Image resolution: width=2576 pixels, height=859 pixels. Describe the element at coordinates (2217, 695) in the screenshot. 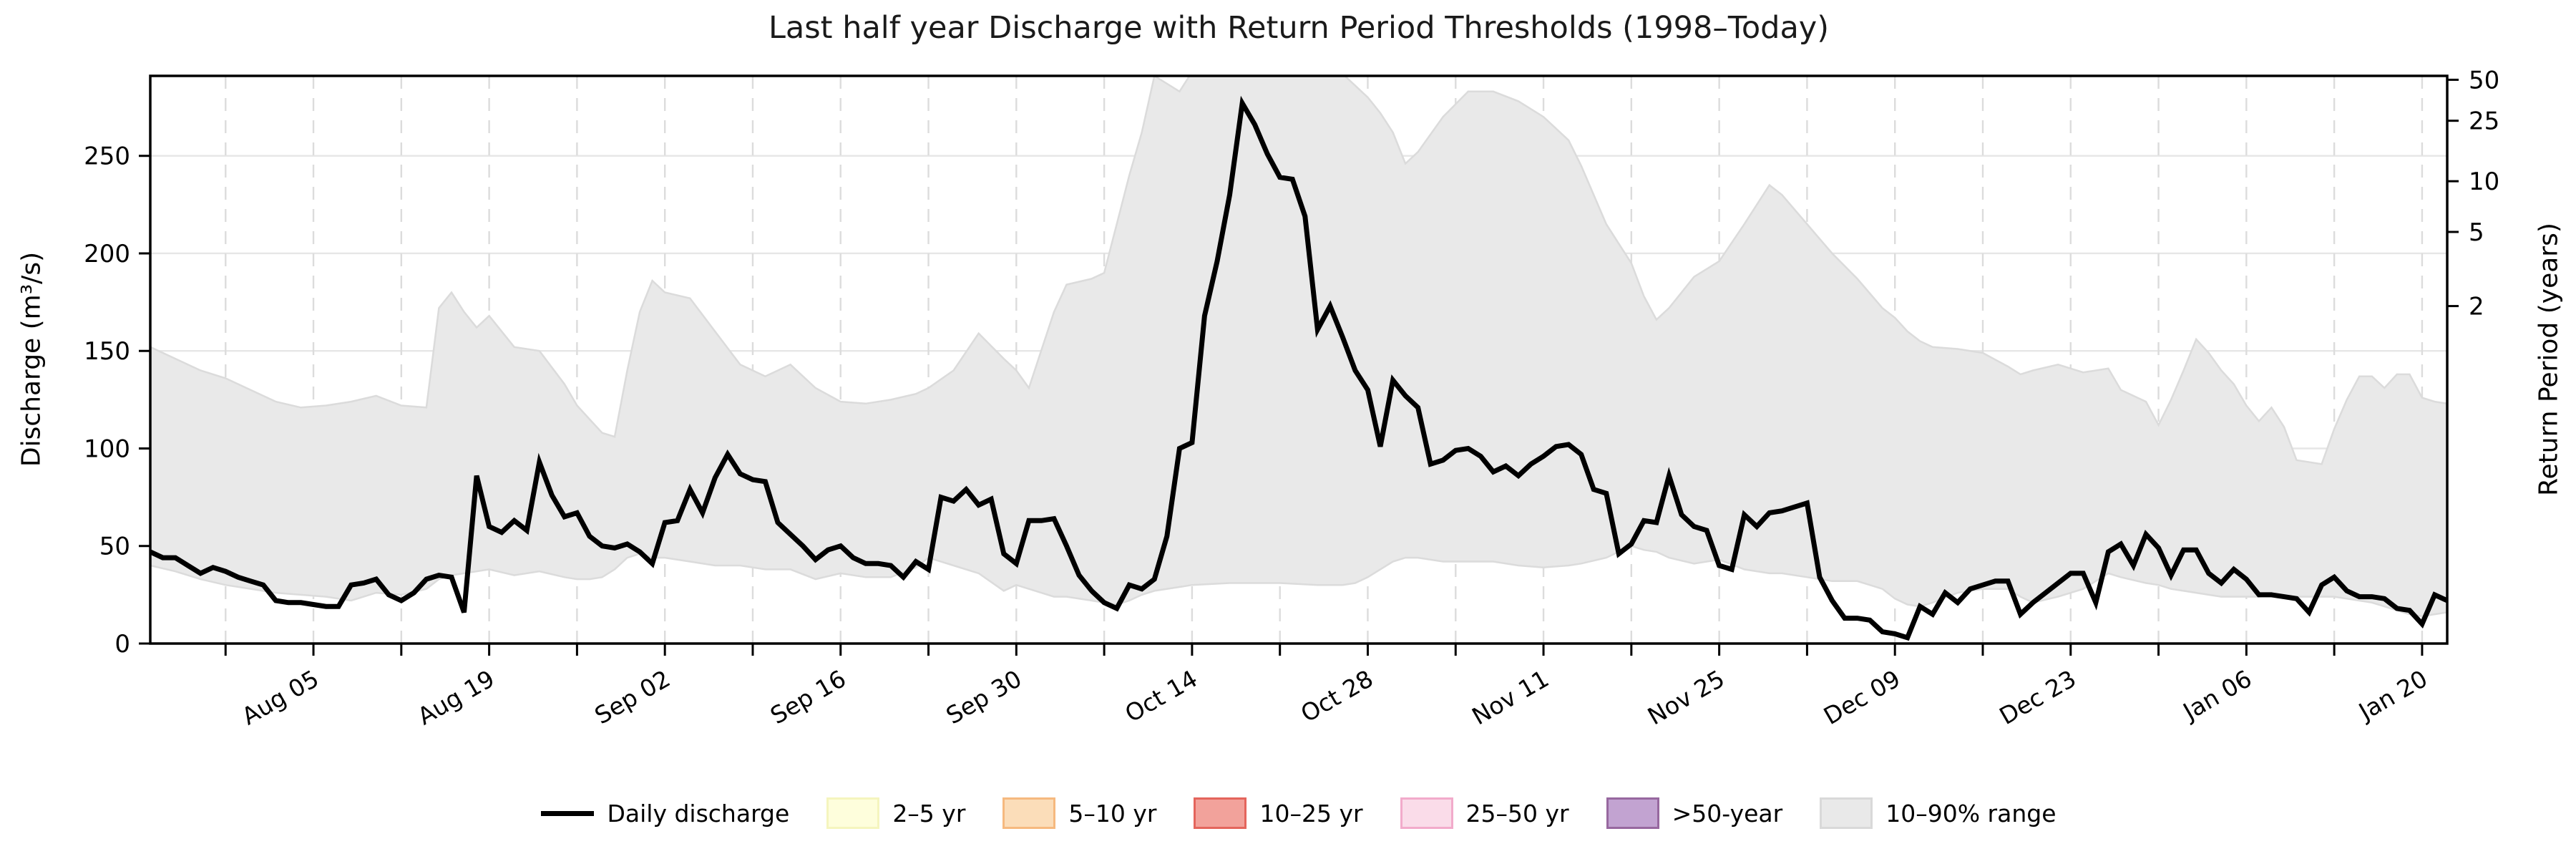

I see `x-tick-label: Jan 06` at that location.